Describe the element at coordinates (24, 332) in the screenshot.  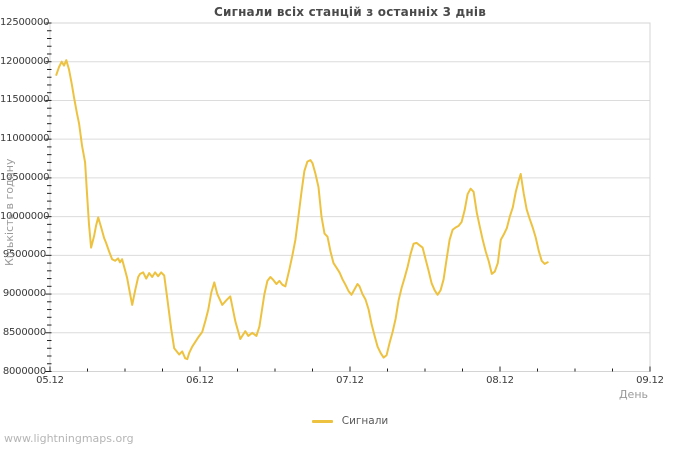
I see `y-tick-label: 8500000` at that location.